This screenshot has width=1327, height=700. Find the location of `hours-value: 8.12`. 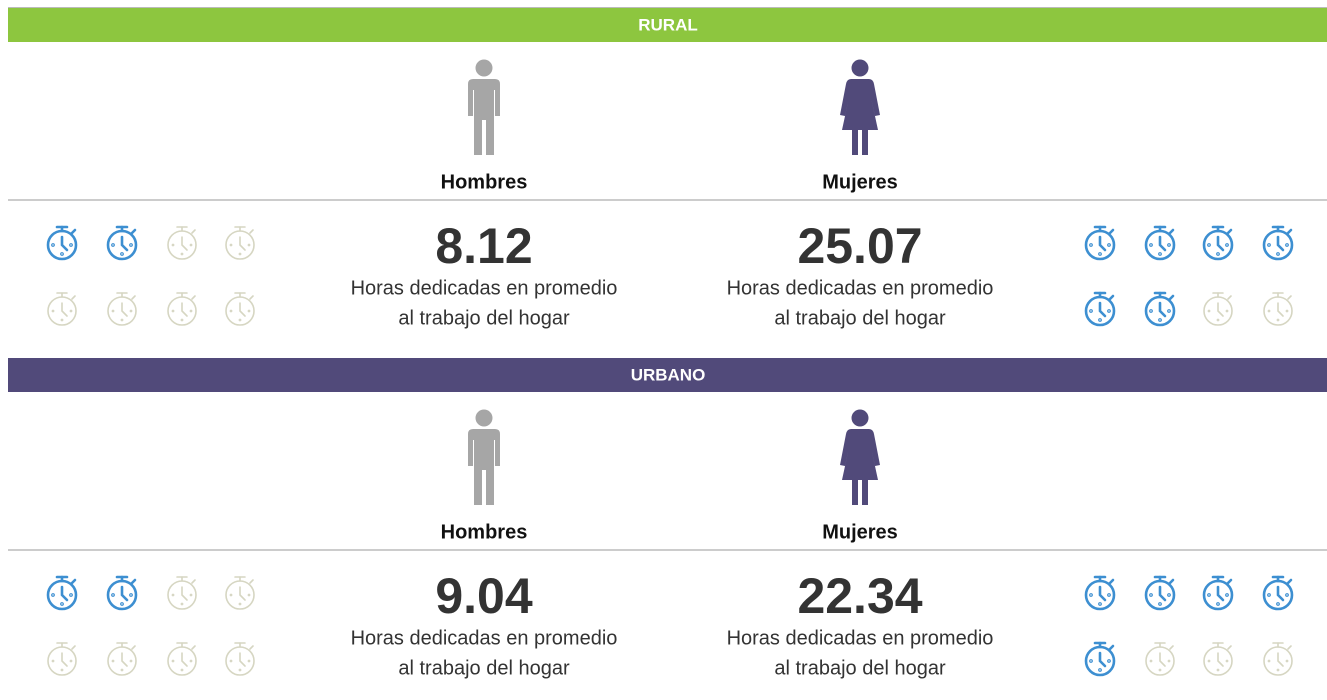

hours-value: 8.12 is located at coordinates (483, 246).